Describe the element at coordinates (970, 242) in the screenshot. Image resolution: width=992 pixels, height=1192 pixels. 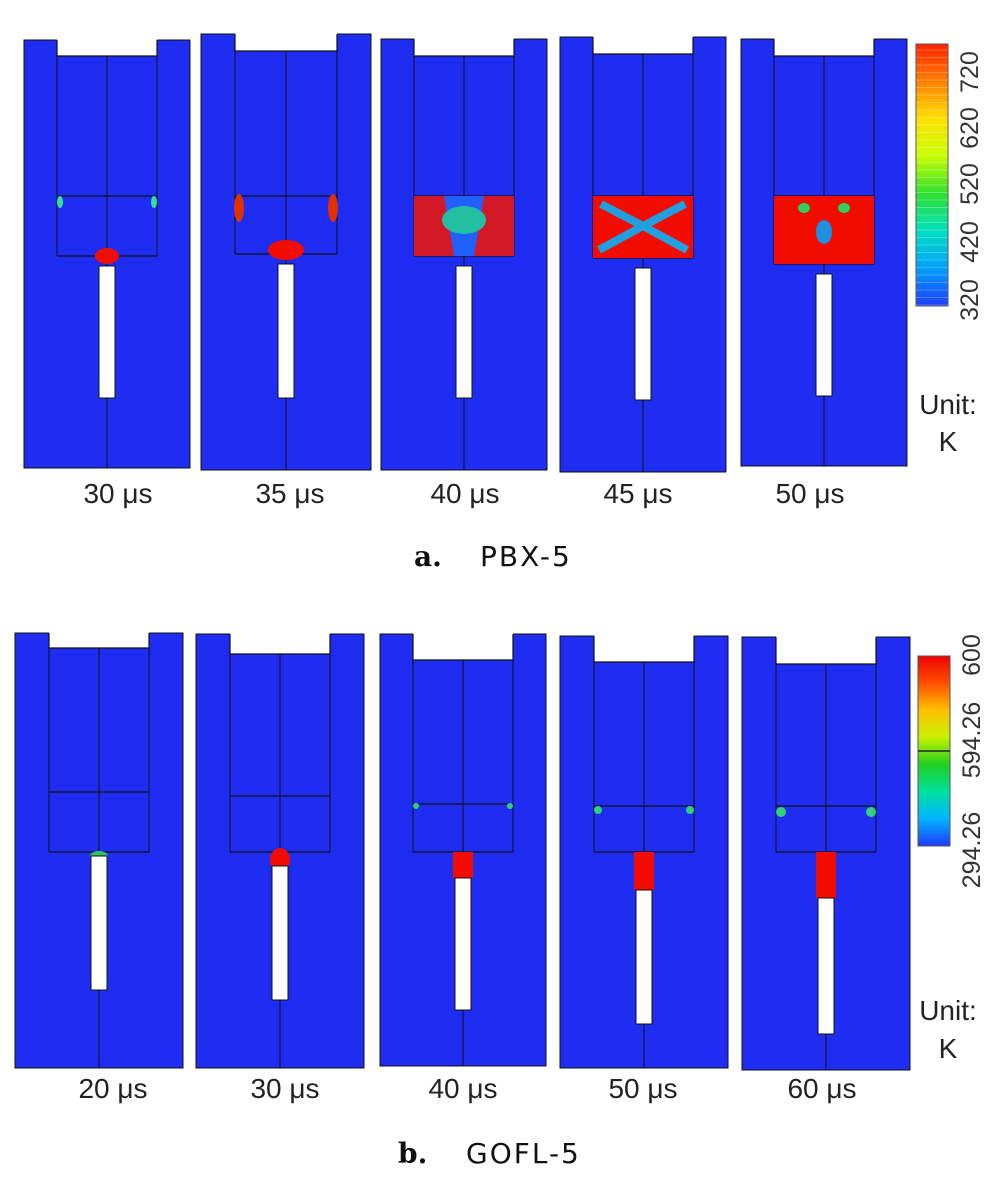
I see `scale-tick-label: 420` at that location.